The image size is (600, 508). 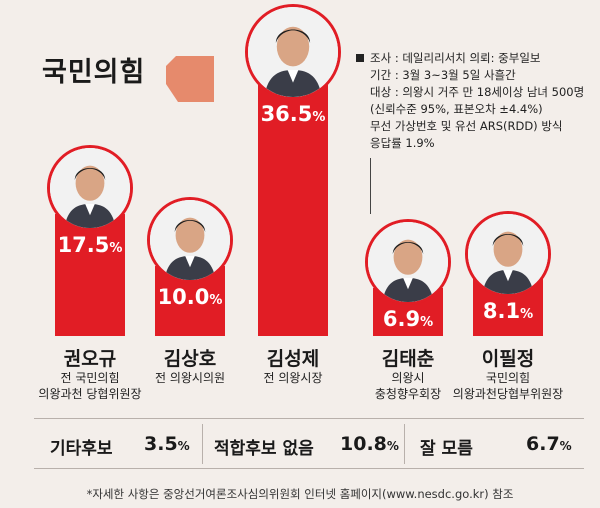 What do you see at coordinates (508, 394) in the screenshot?
I see `candidate-role-line: 의왕과천당협부위원장` at bounding box center [508, 394].